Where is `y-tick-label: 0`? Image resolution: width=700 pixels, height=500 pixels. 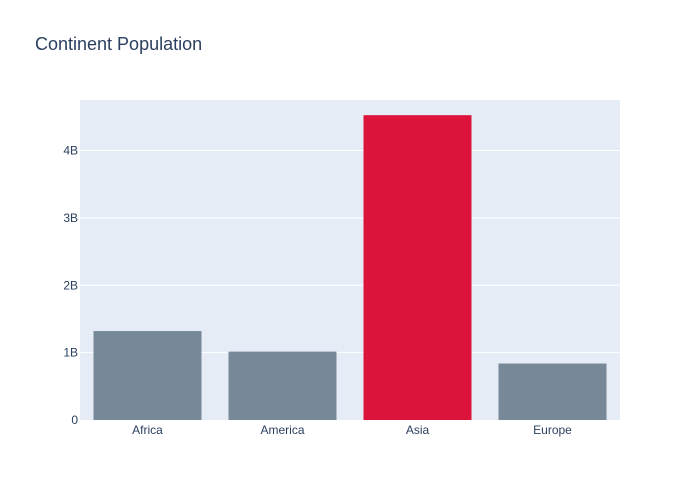 y-tick-label: 0 is located at coordinates (74, 420).